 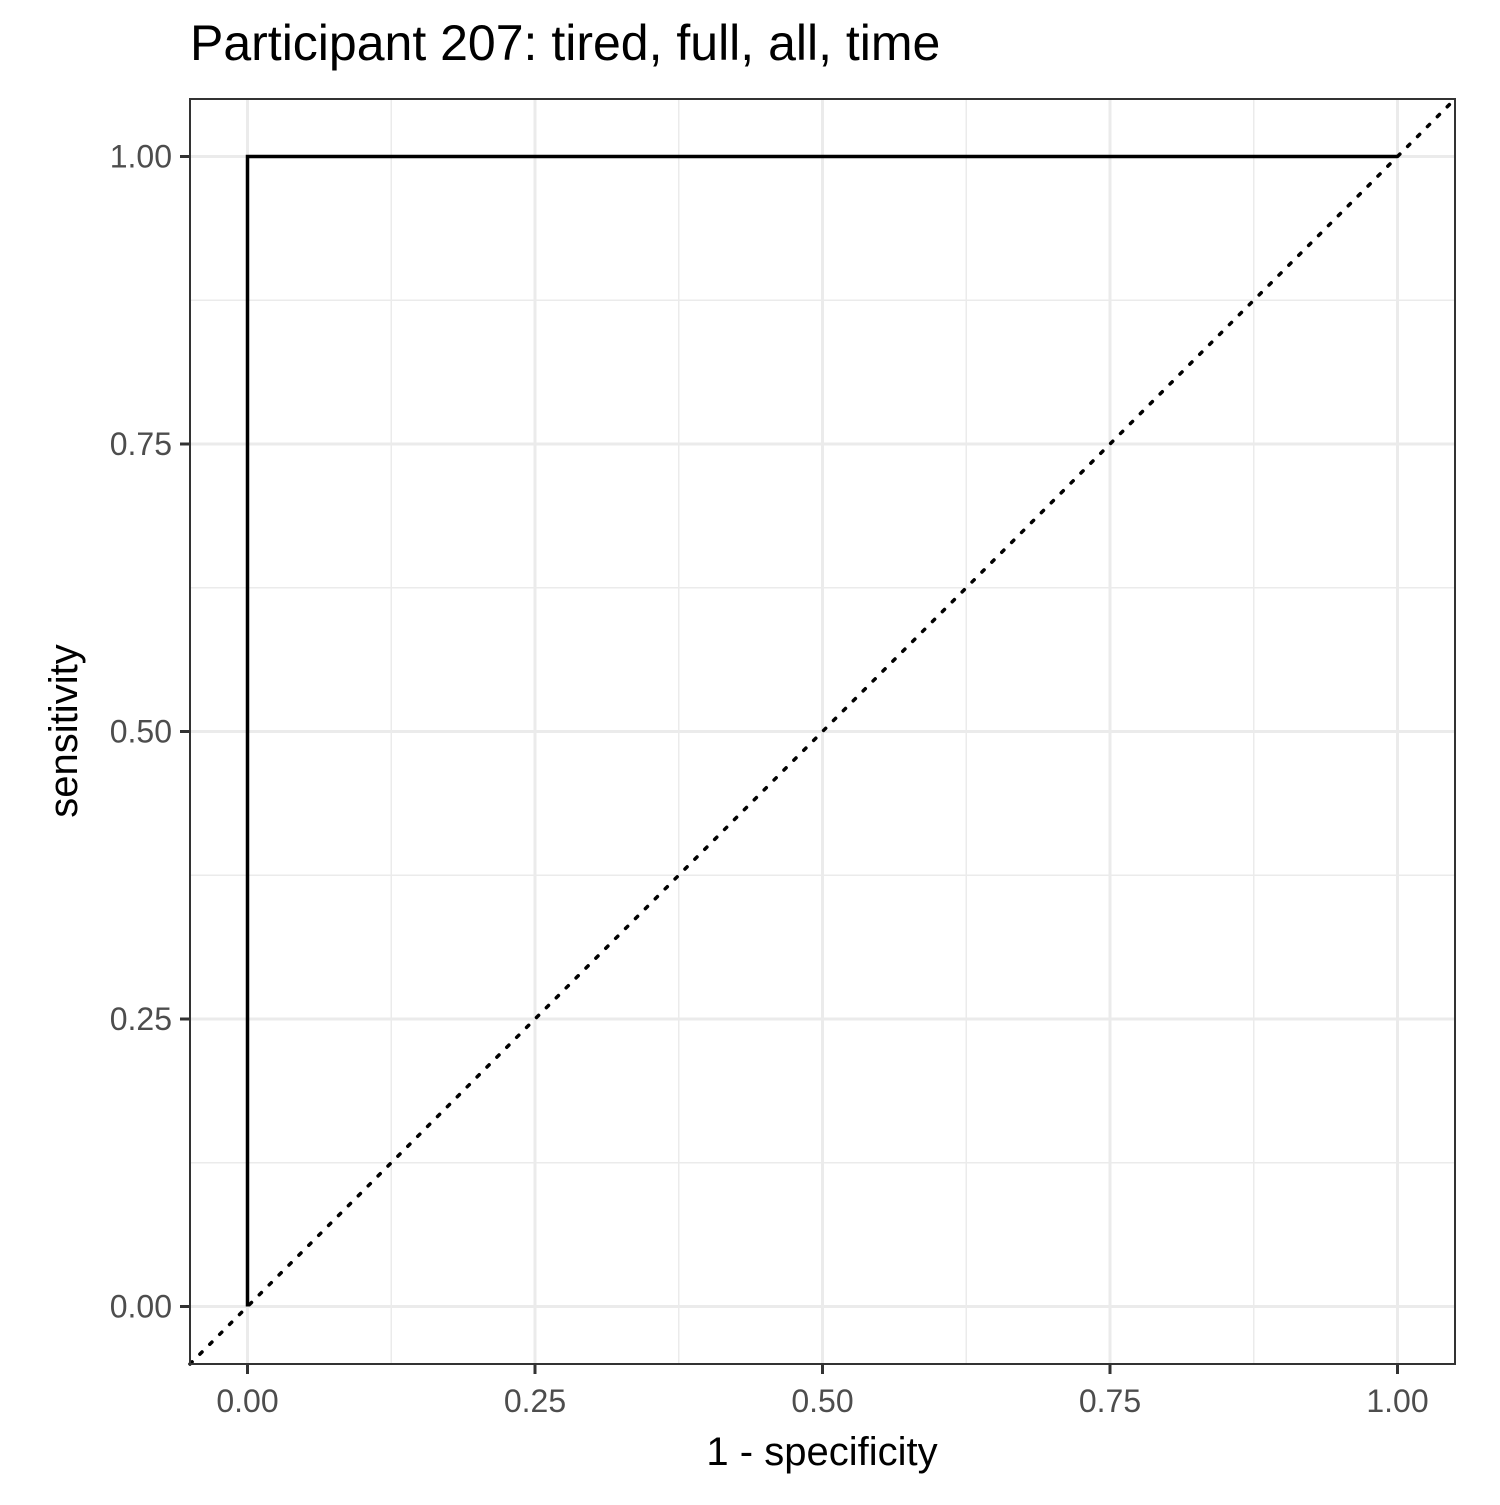 I want to click on x-axis-title: 1 - specificity, so click(x=821, y=1452).